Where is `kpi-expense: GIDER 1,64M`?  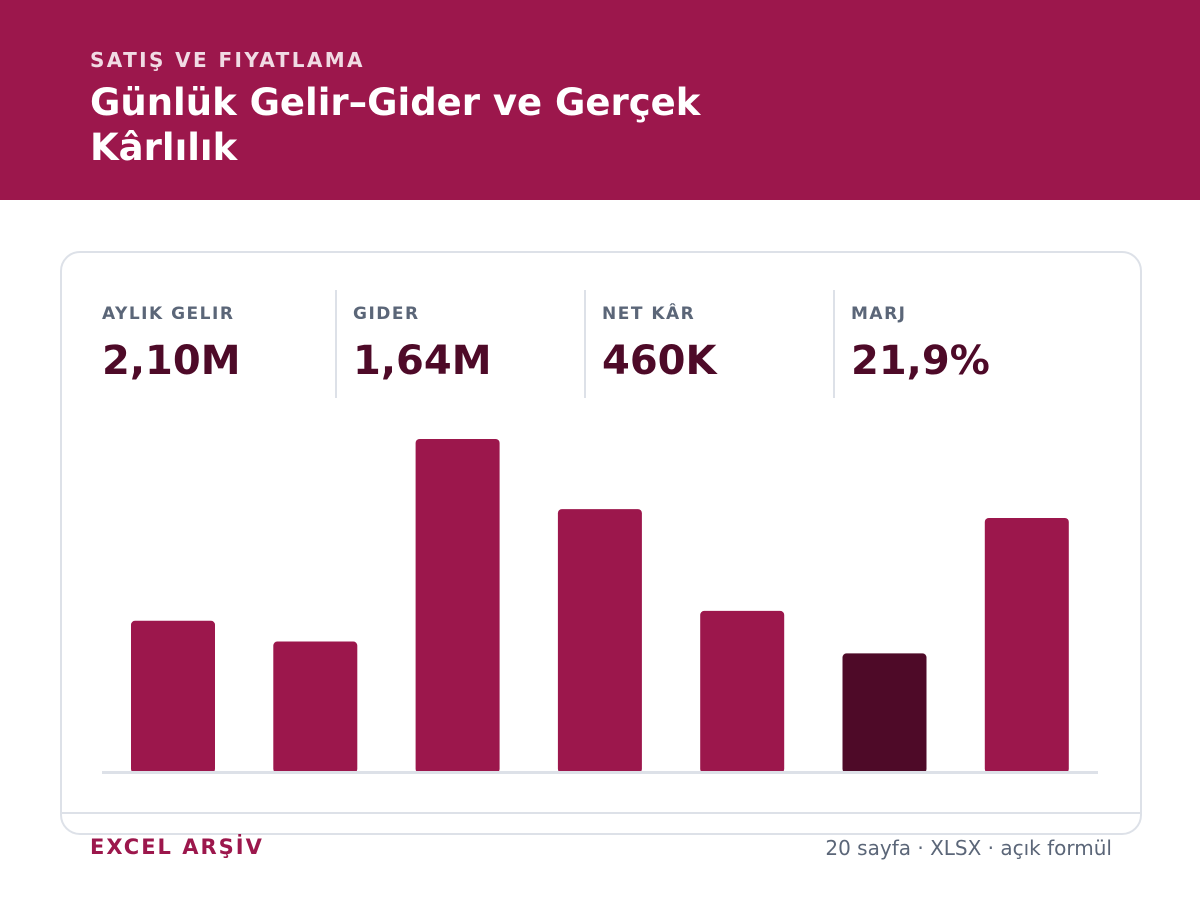
kpi-expense: GIDER 1,64M is located at coordinates (460, 344).